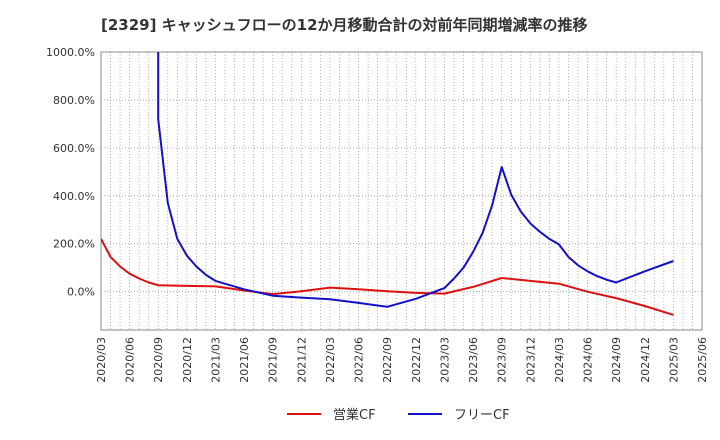  What do you see at coordinates (101, 360) in the screenshot?
I see `x-tick-label: 2020/03` at bounding box center [101, 360].